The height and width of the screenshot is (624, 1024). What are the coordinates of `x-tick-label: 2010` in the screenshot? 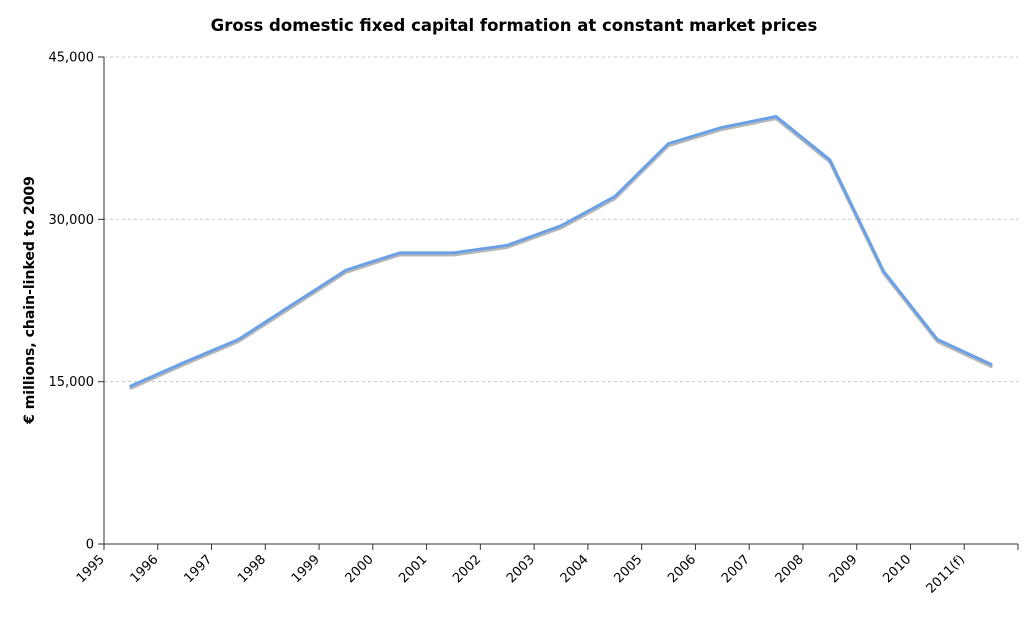 It's located at (897, 569).